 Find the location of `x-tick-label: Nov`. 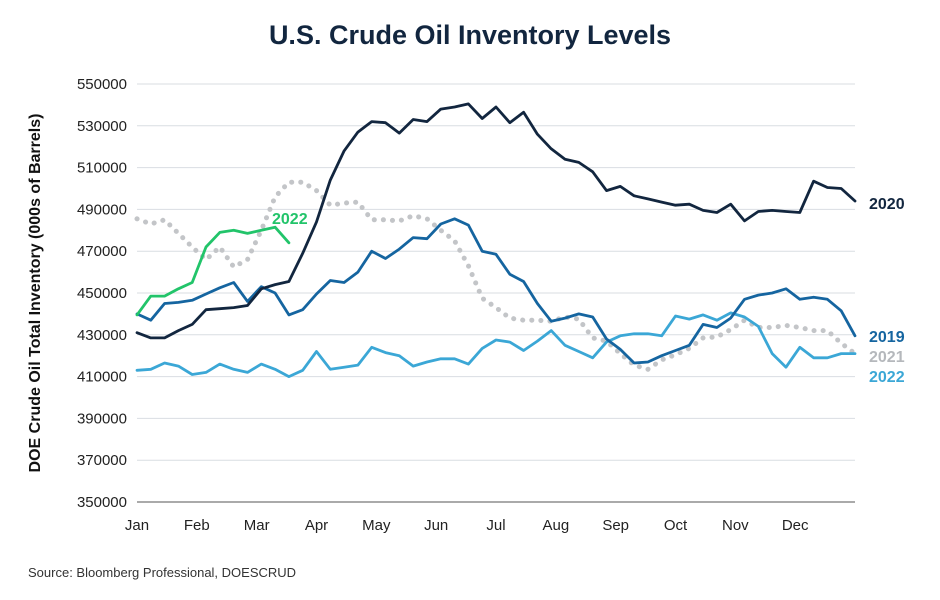

x-tick-label: Nov is located at coordinates (735, 525).